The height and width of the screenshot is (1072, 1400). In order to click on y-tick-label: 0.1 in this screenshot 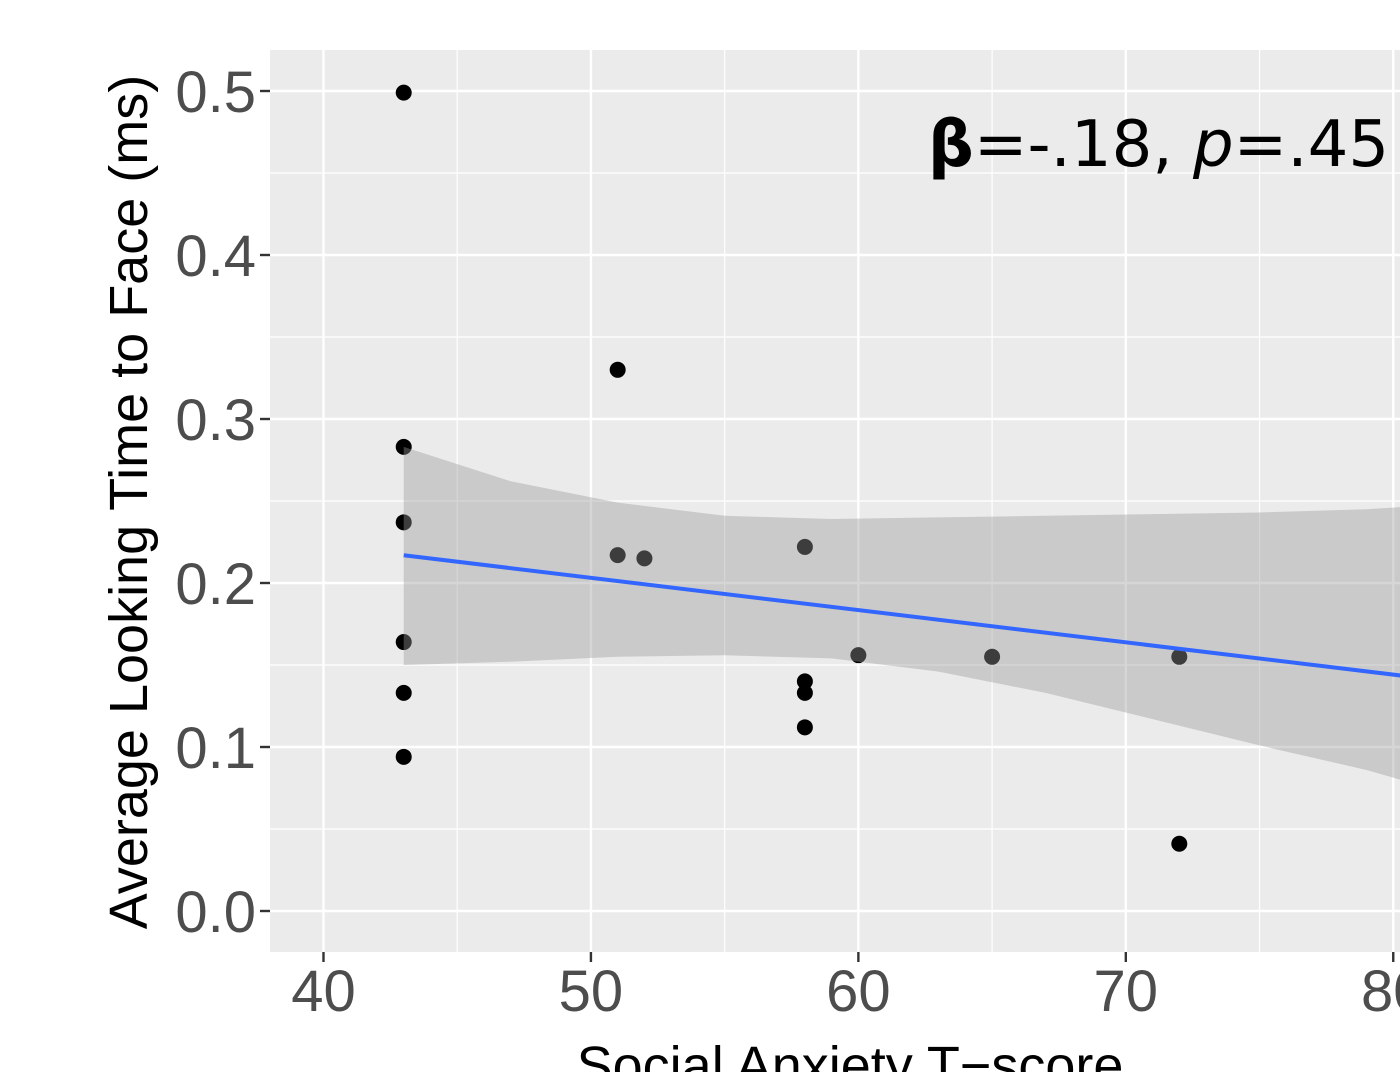, I will do `click(215, 748)`.